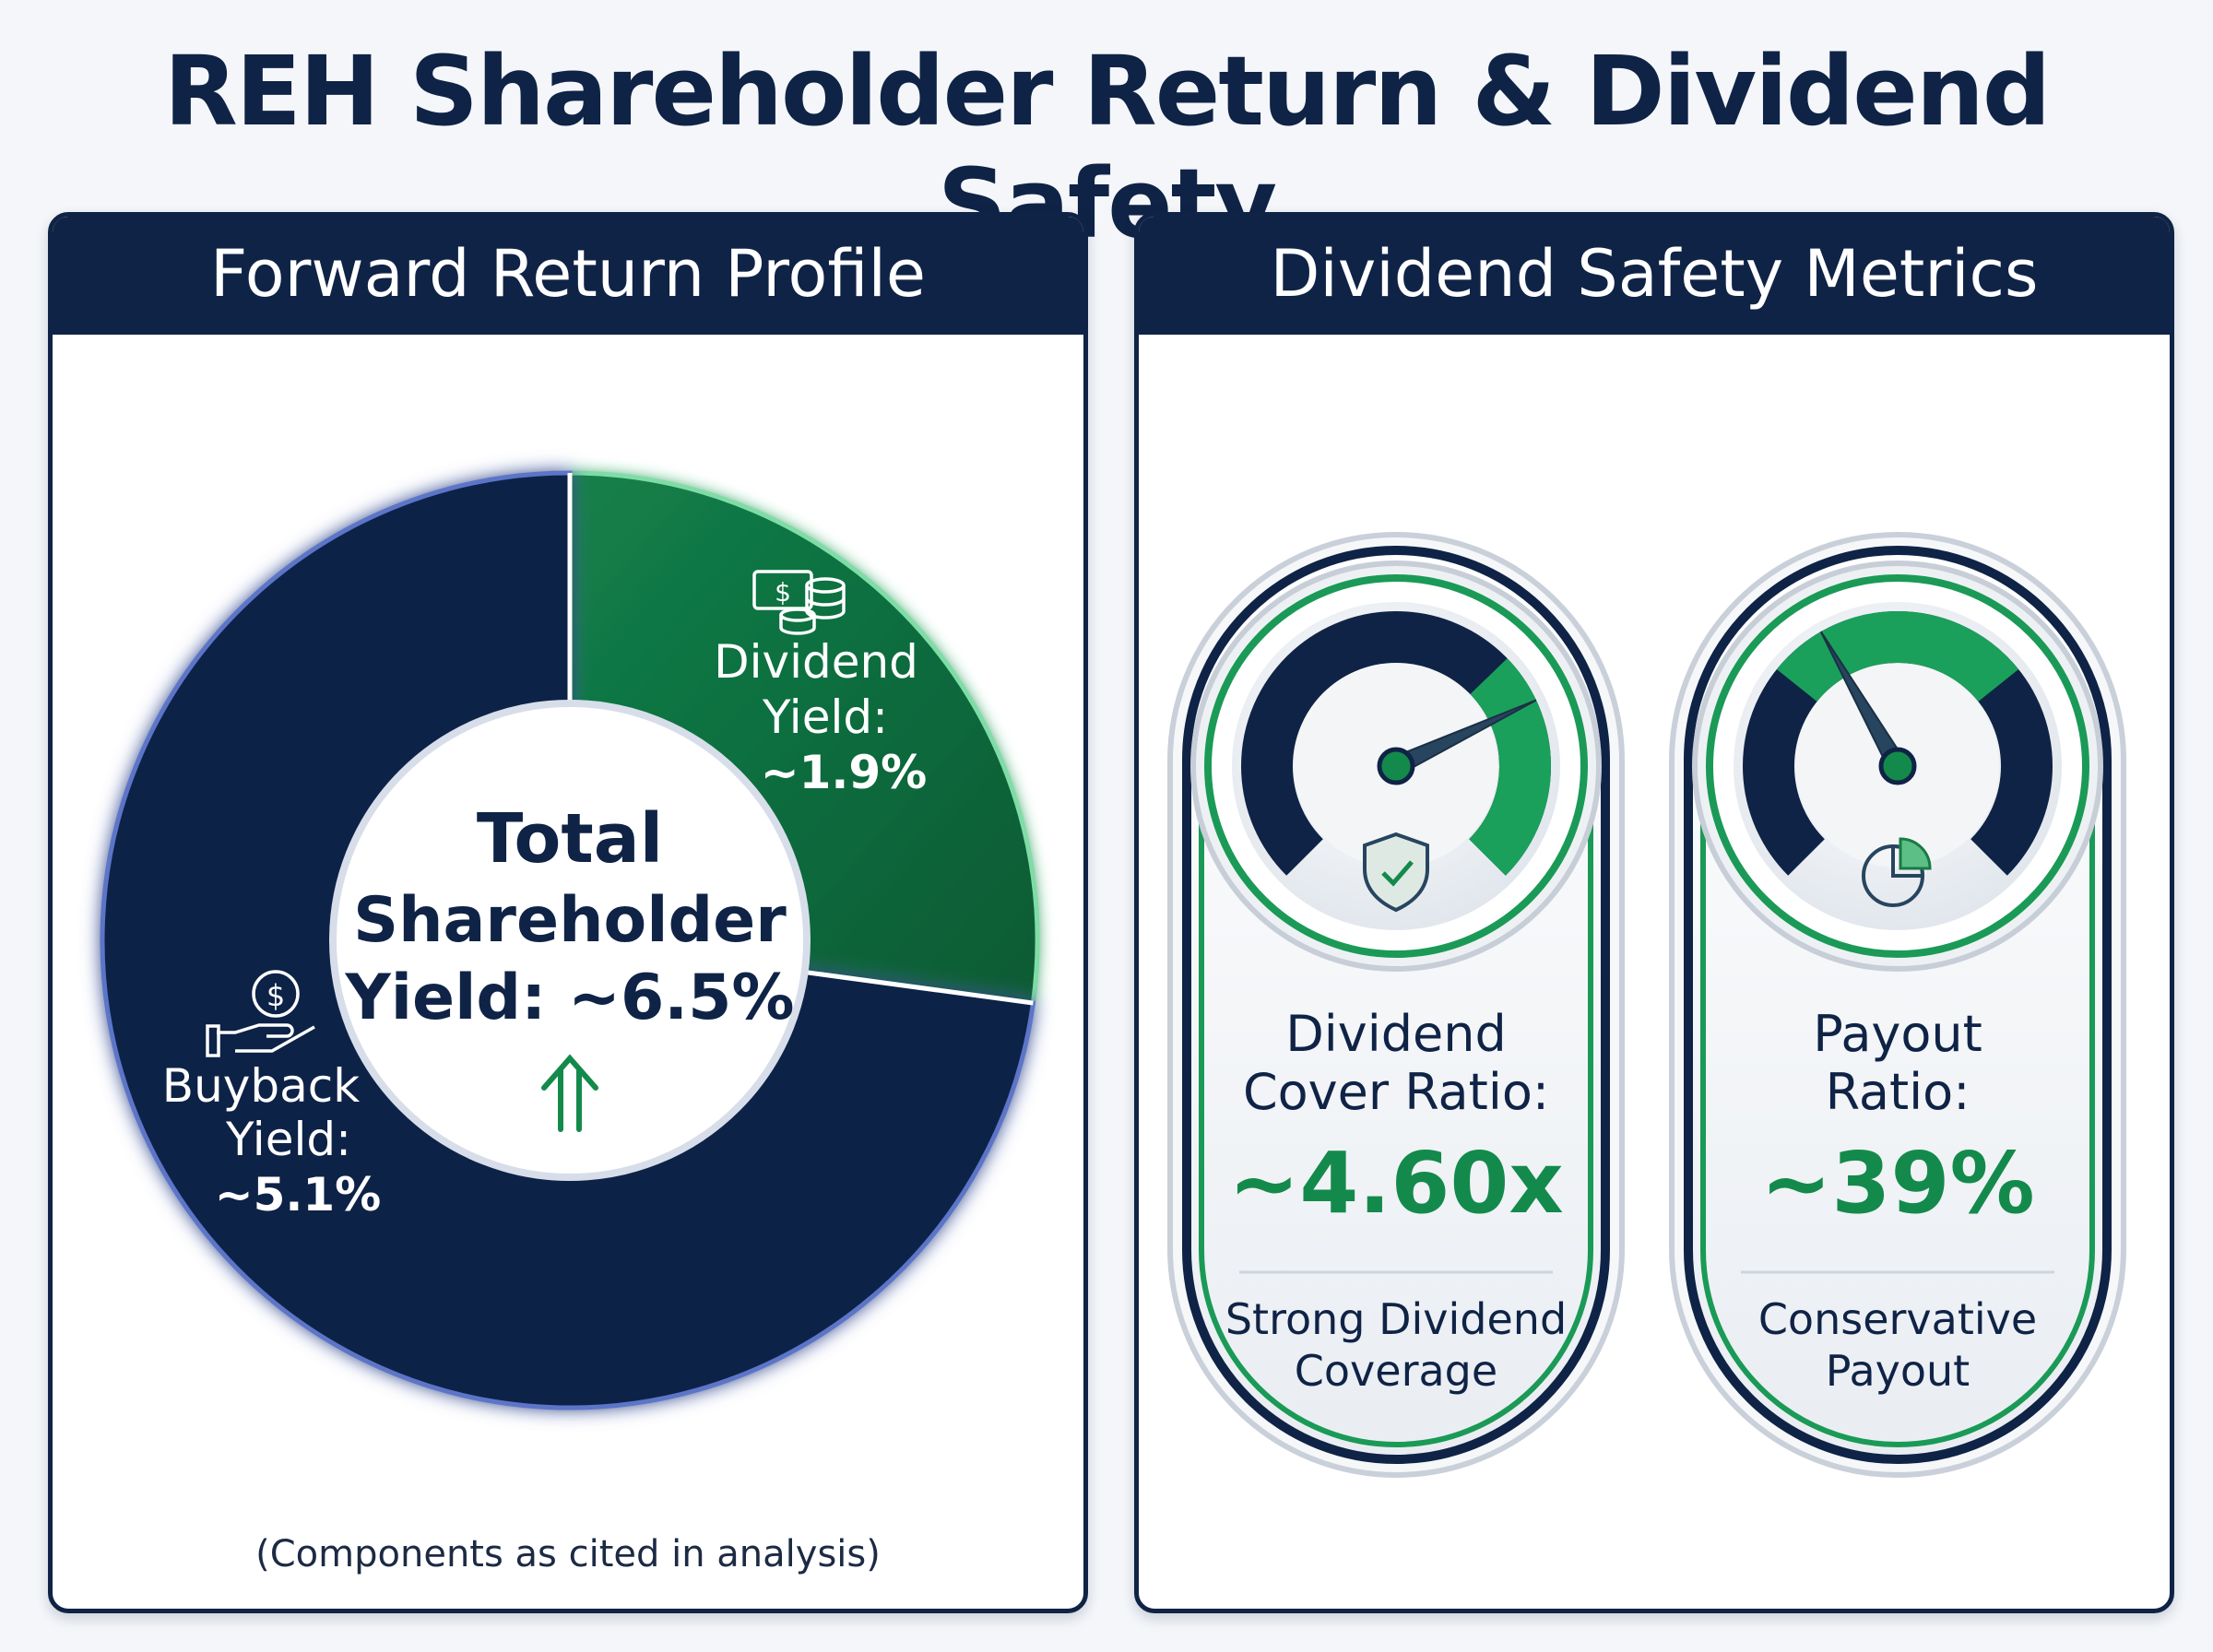 This screenshot has width=2213, height=1652. What do you see at coordinates (1396, 1371) in the screenshot?
I see `cover-ratio-caption-line-2: Coverage` at bounding box center [1396, 1371].